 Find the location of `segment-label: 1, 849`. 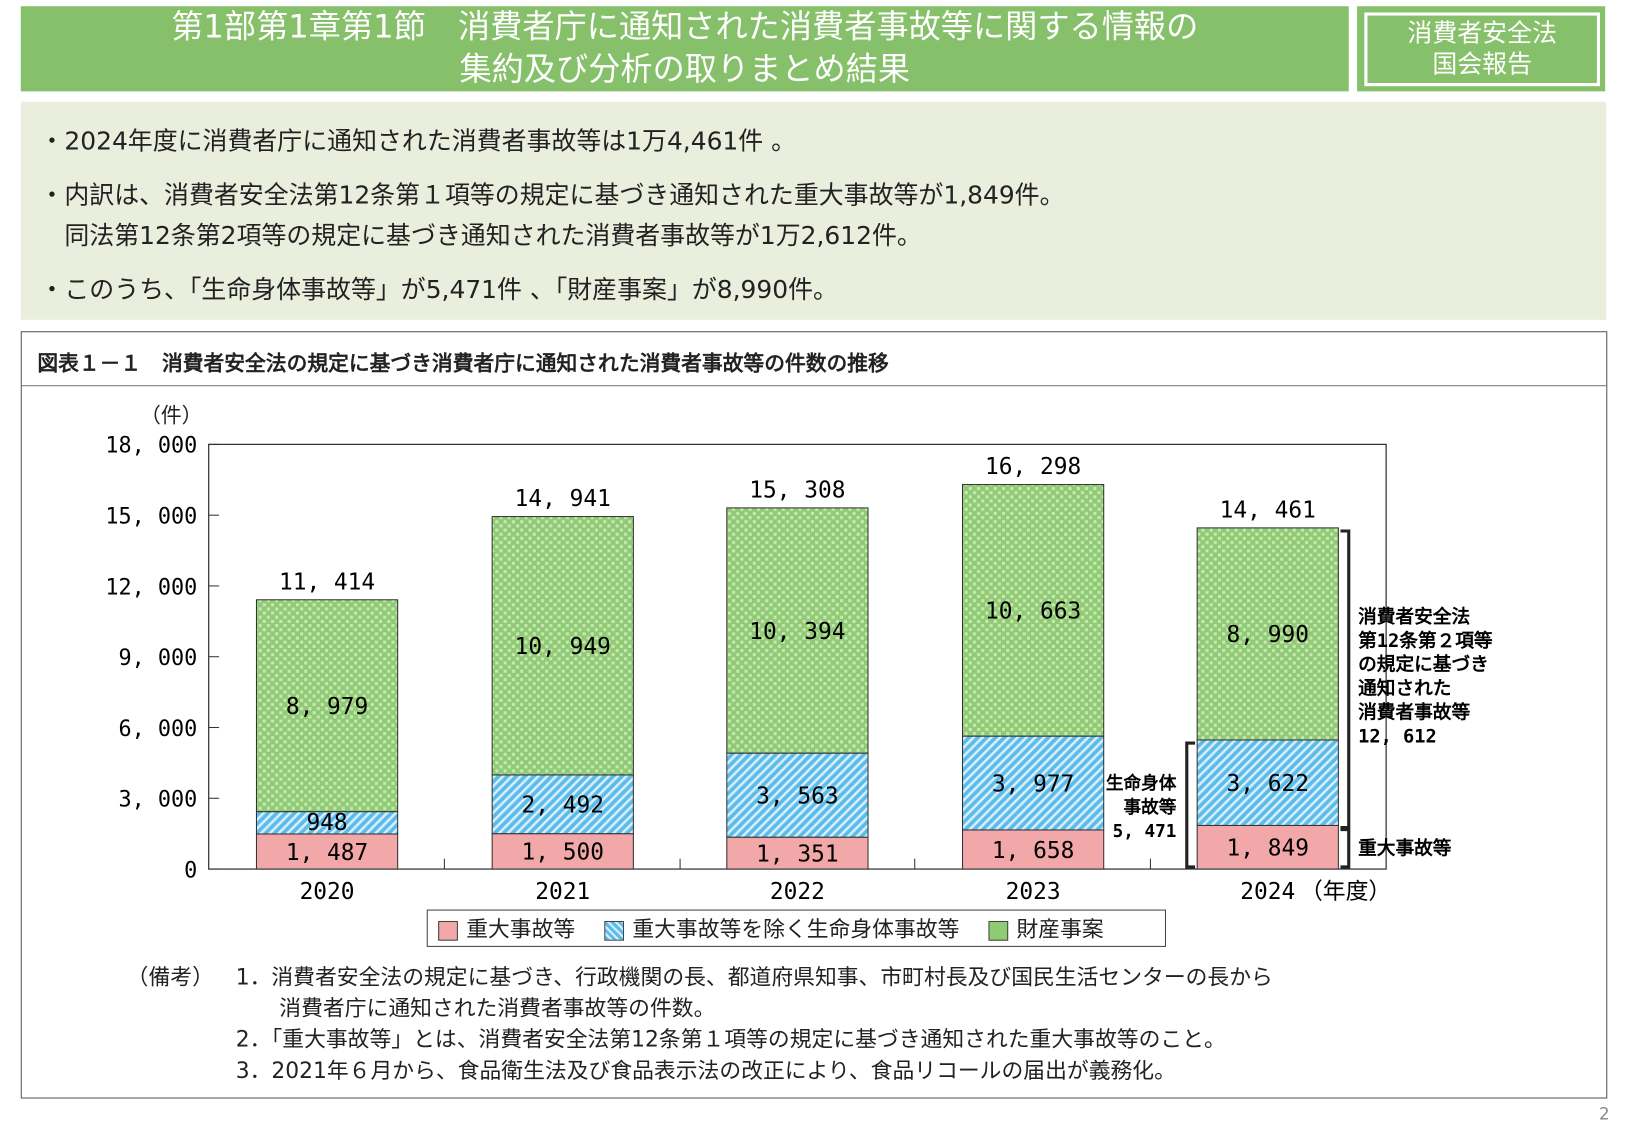

segment-label: 1, 849 is located at coordinates (1268, 849).